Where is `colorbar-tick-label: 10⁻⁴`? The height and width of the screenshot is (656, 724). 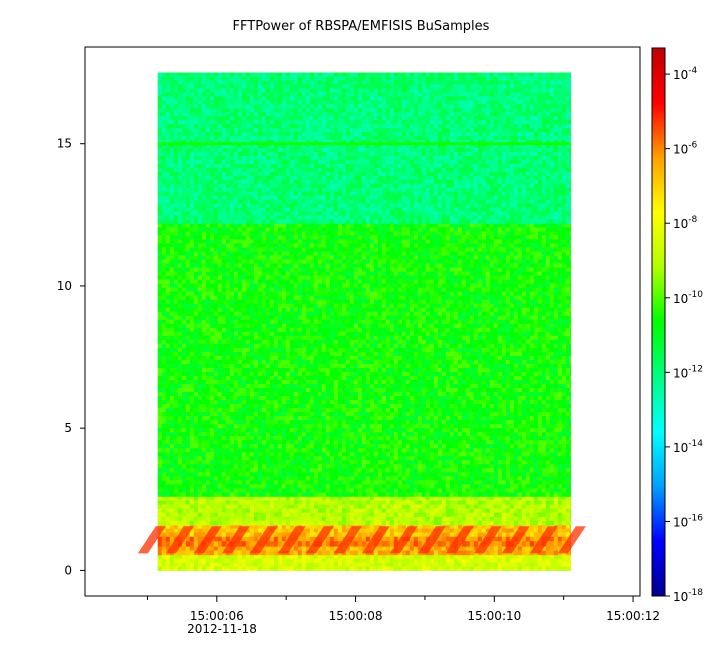 colorbar-tick-label: 10⁻⁴ is located at coordinates (685, 74).